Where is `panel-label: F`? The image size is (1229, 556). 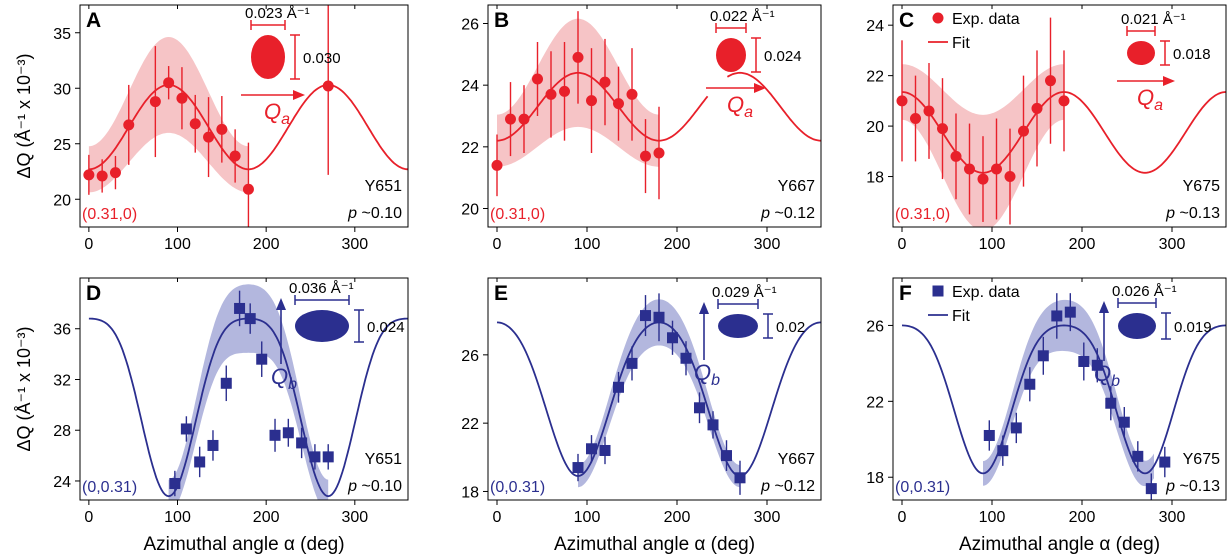
panel-label: F is located at coordinates (905, 293).